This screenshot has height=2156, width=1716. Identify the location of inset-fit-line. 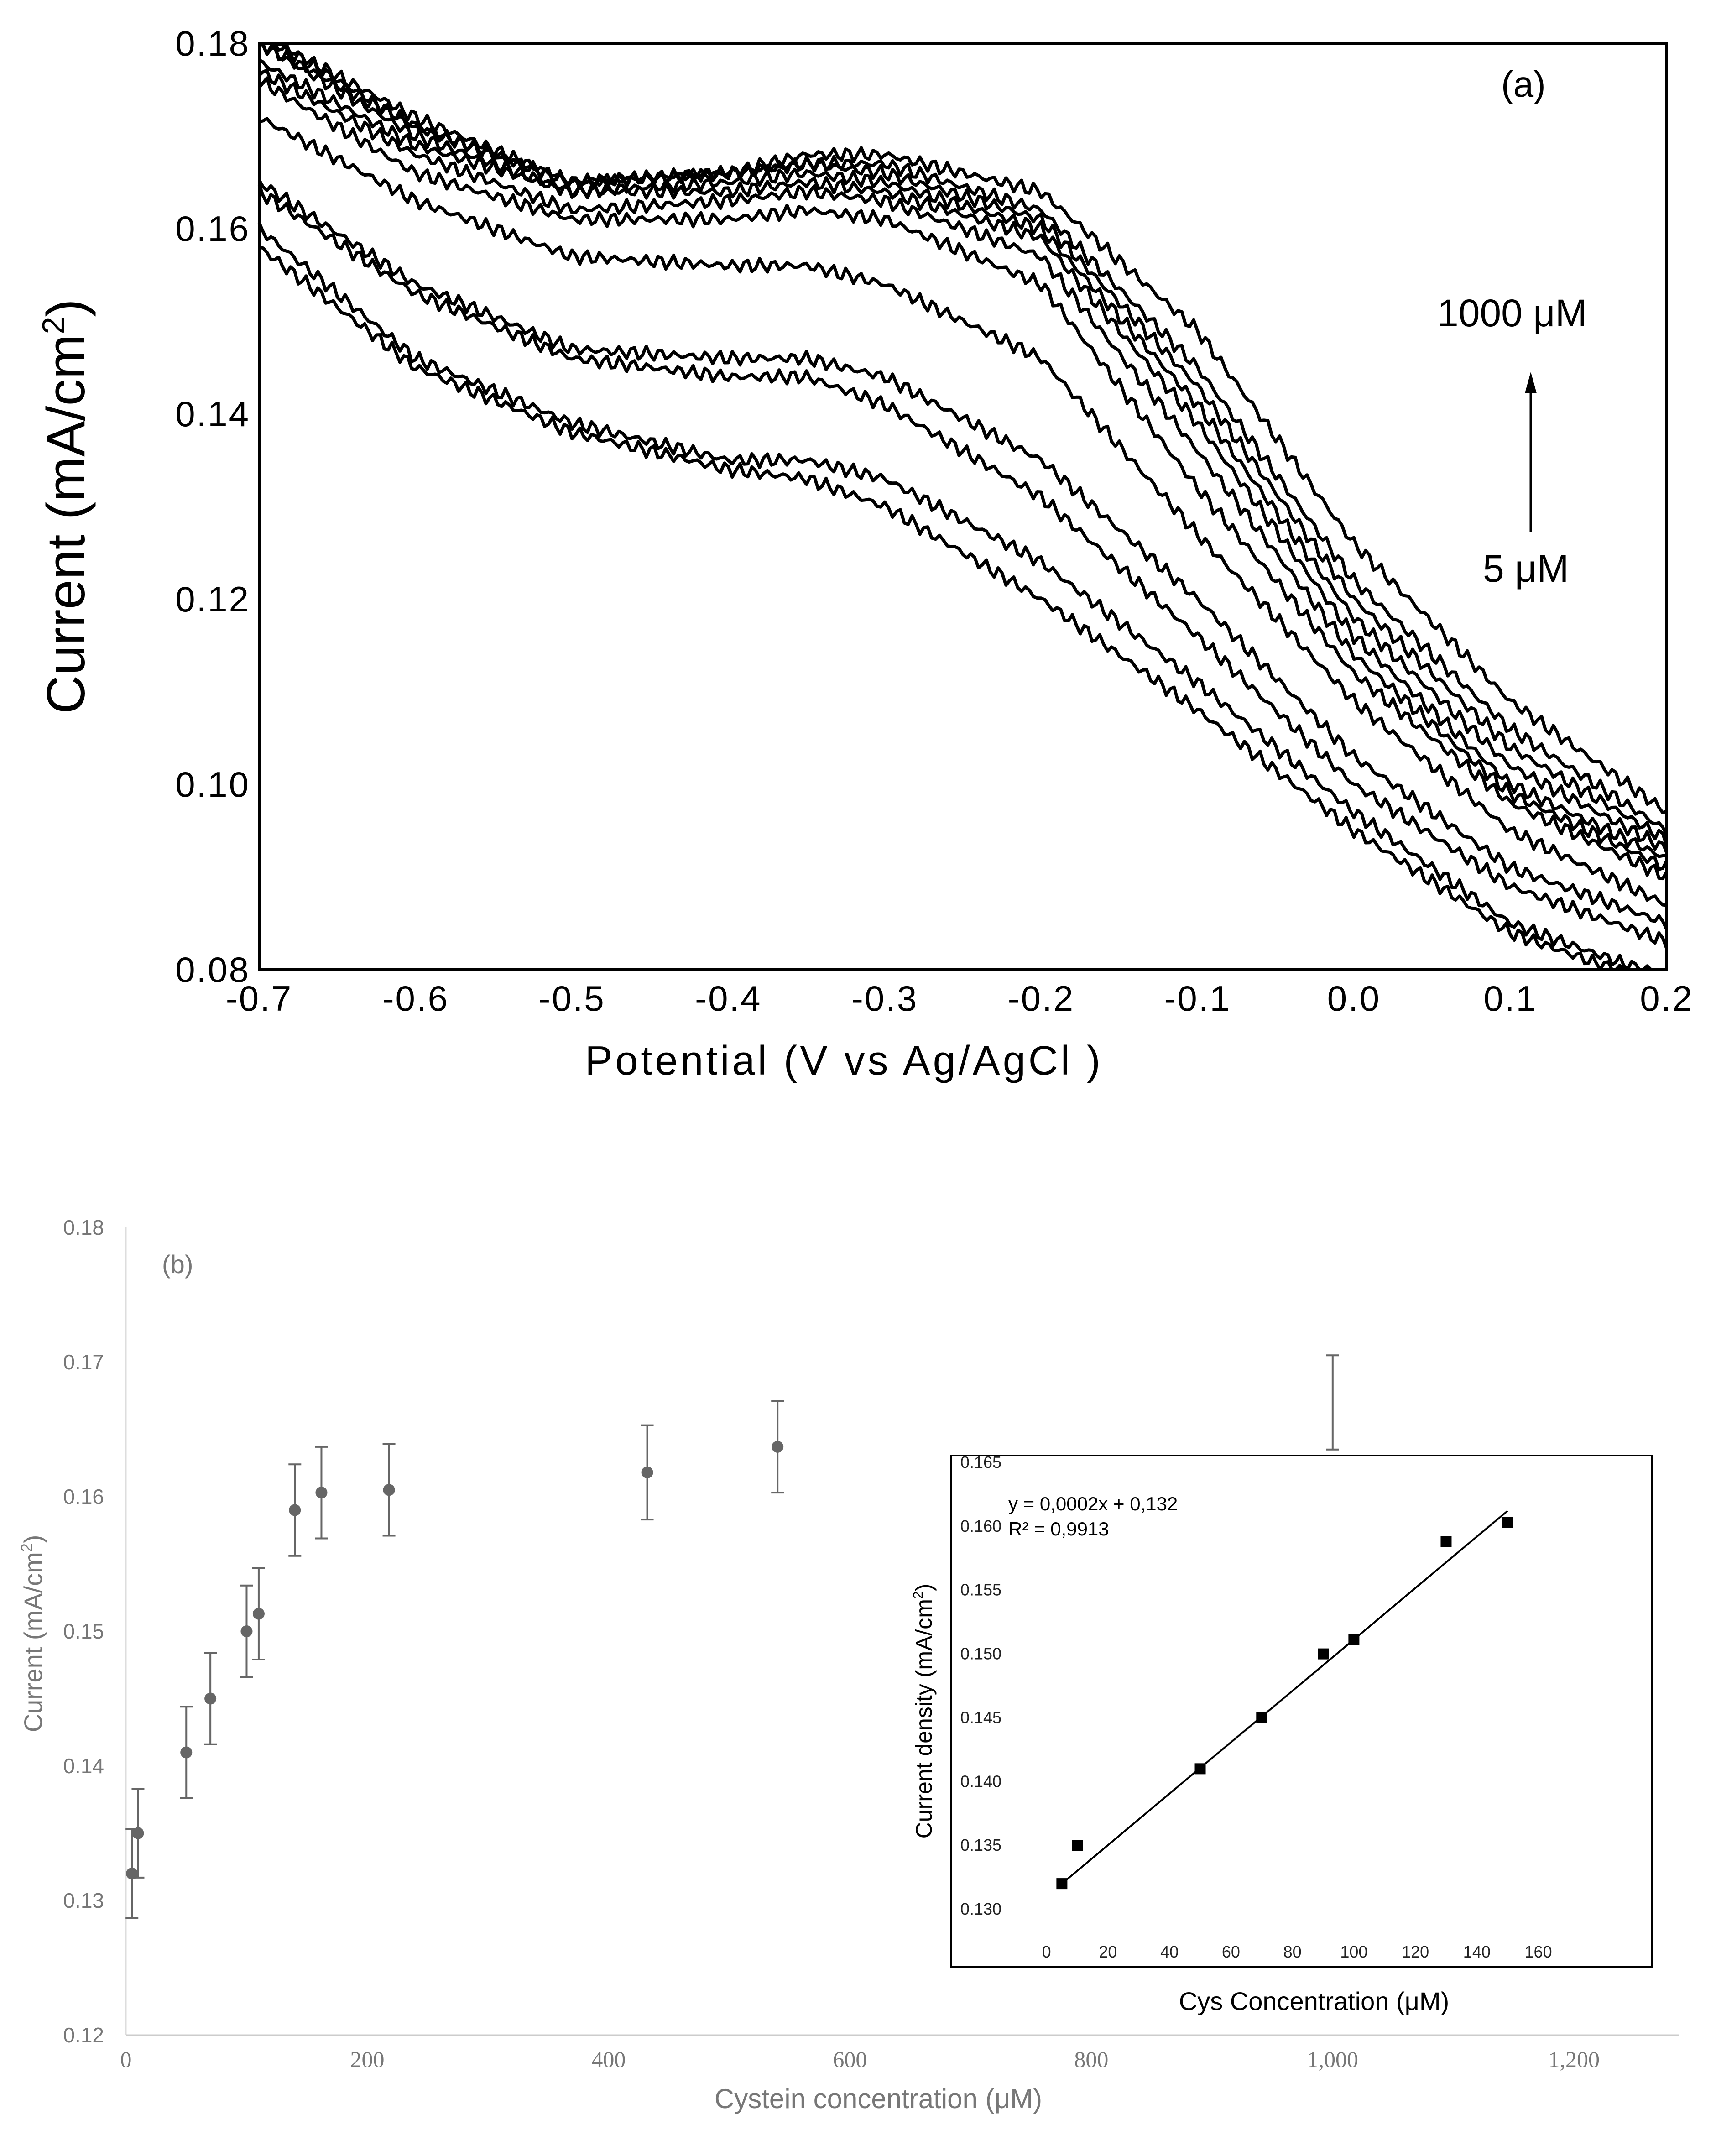
(1284, 1697).